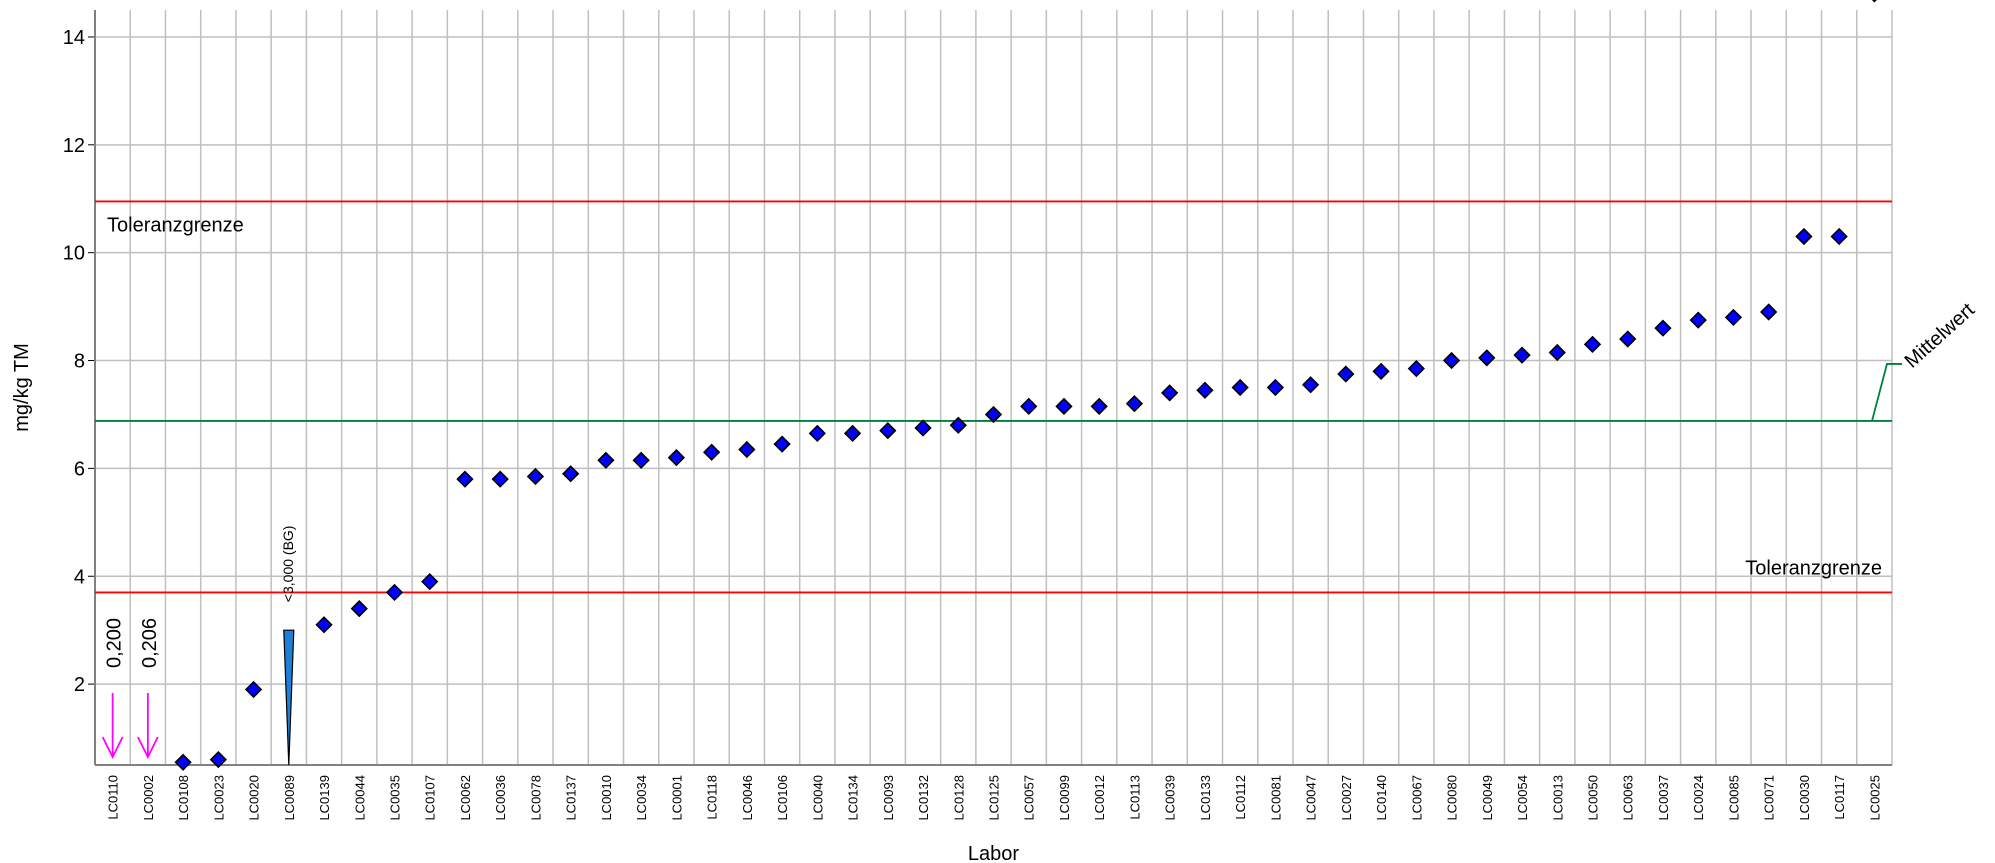 This screenshot has width=1995, height=863. Describe the element at coordinates (79, 362) in the screenshot. I see `y-tick-label: 8` at that location.